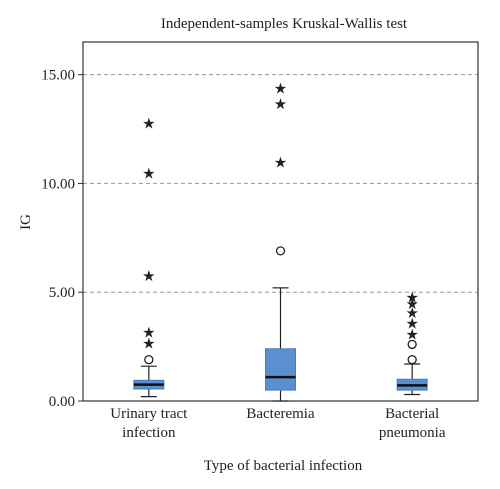  What do you see at coordinates (62, 402) in the screenshot?
I see `y-tick-label: 0.00` at bounding box center [62, 402].